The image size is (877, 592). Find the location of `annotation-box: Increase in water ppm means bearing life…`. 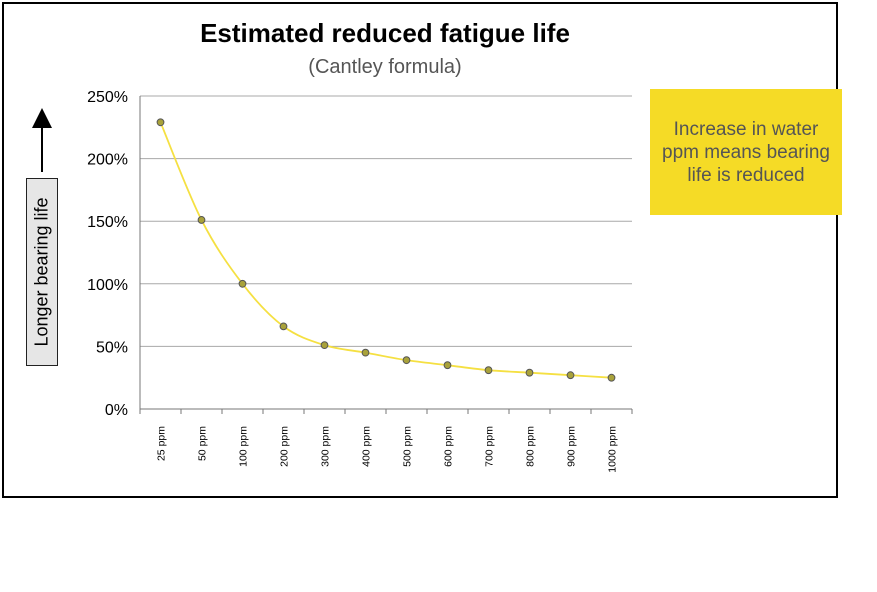

annotation-box: Increase in water ppm means bearing life… is located at coordinates (746, 152).